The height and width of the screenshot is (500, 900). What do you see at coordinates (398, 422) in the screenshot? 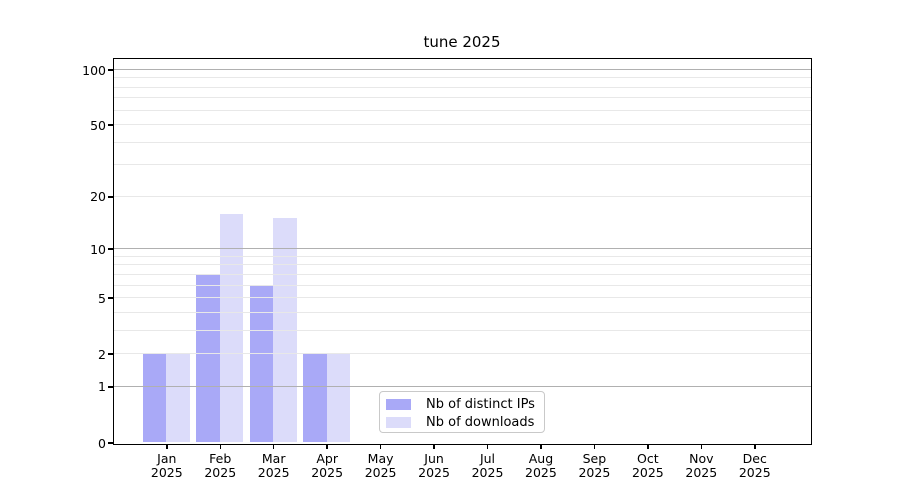
I see `legend-swatch-downloads` at bounding box center [398, 422].